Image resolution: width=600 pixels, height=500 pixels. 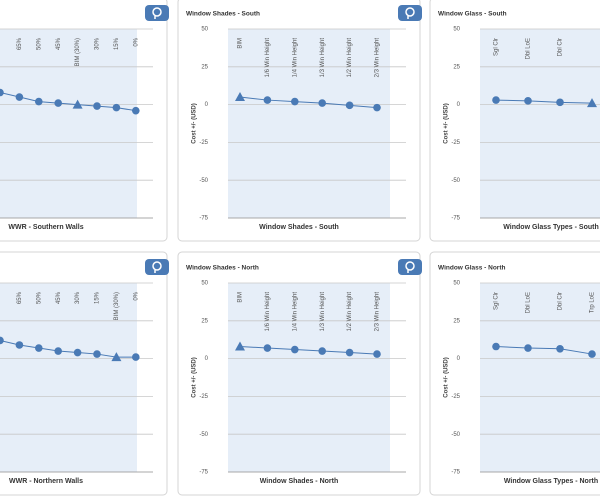 What do you see at coordinates (46, 481) in the screenshot?
I see `x-axis-title: WWR - Northern Walls` at bounding box center [46, 481].